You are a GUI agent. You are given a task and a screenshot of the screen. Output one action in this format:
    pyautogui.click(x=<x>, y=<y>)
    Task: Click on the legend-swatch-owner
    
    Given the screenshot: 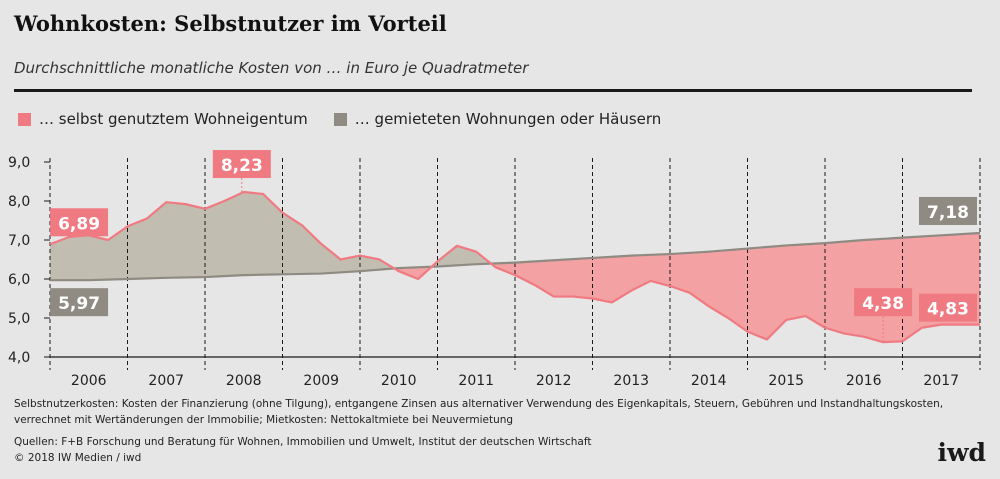 What is the action you would take?
    pyautogui.click(x=24, y=119)
    